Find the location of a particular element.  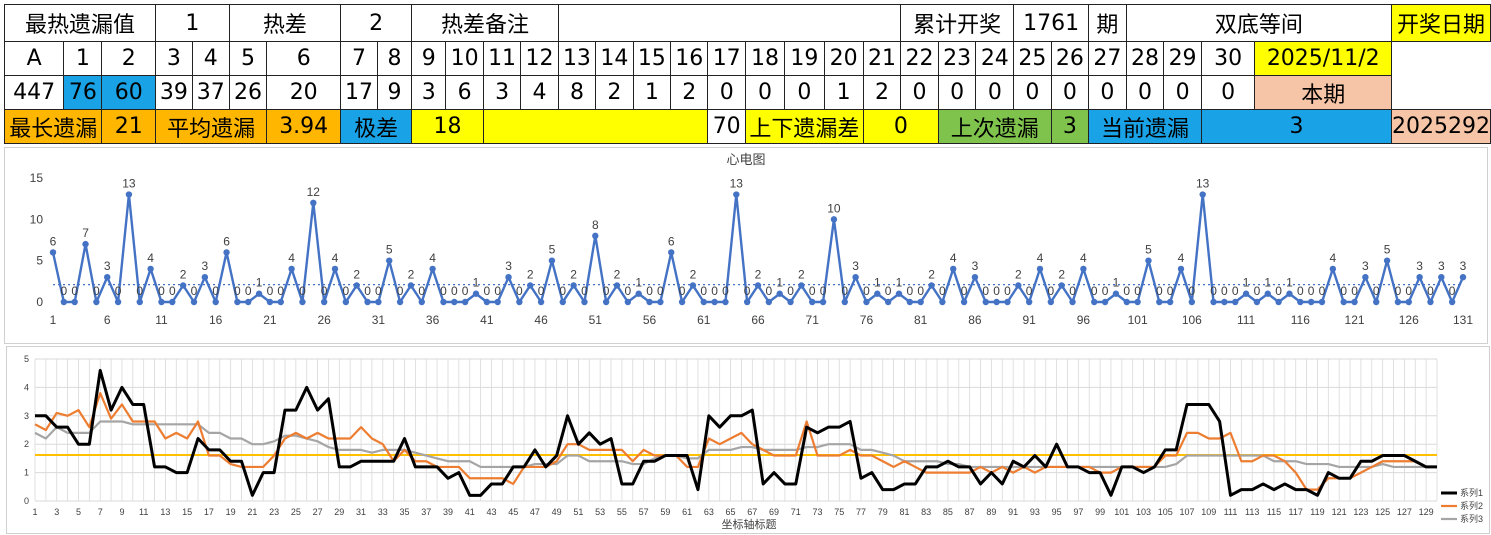

total-value: 1761 is located at coordinates (1051, 23).